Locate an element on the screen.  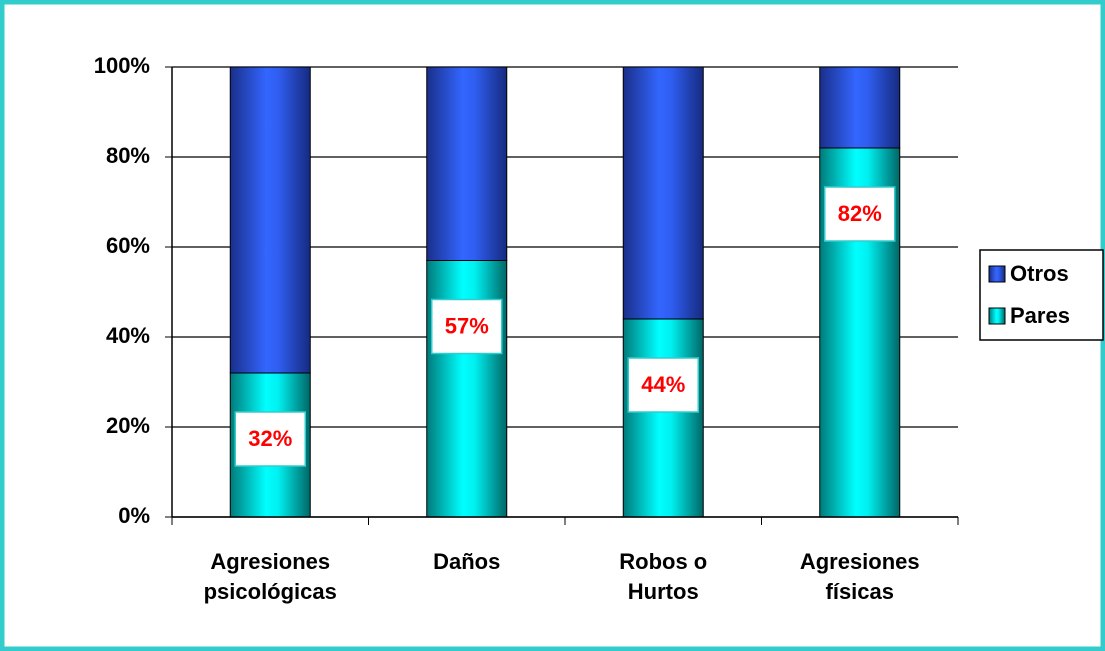
y-tick-label: 0% is located at coordinates (134, 515).